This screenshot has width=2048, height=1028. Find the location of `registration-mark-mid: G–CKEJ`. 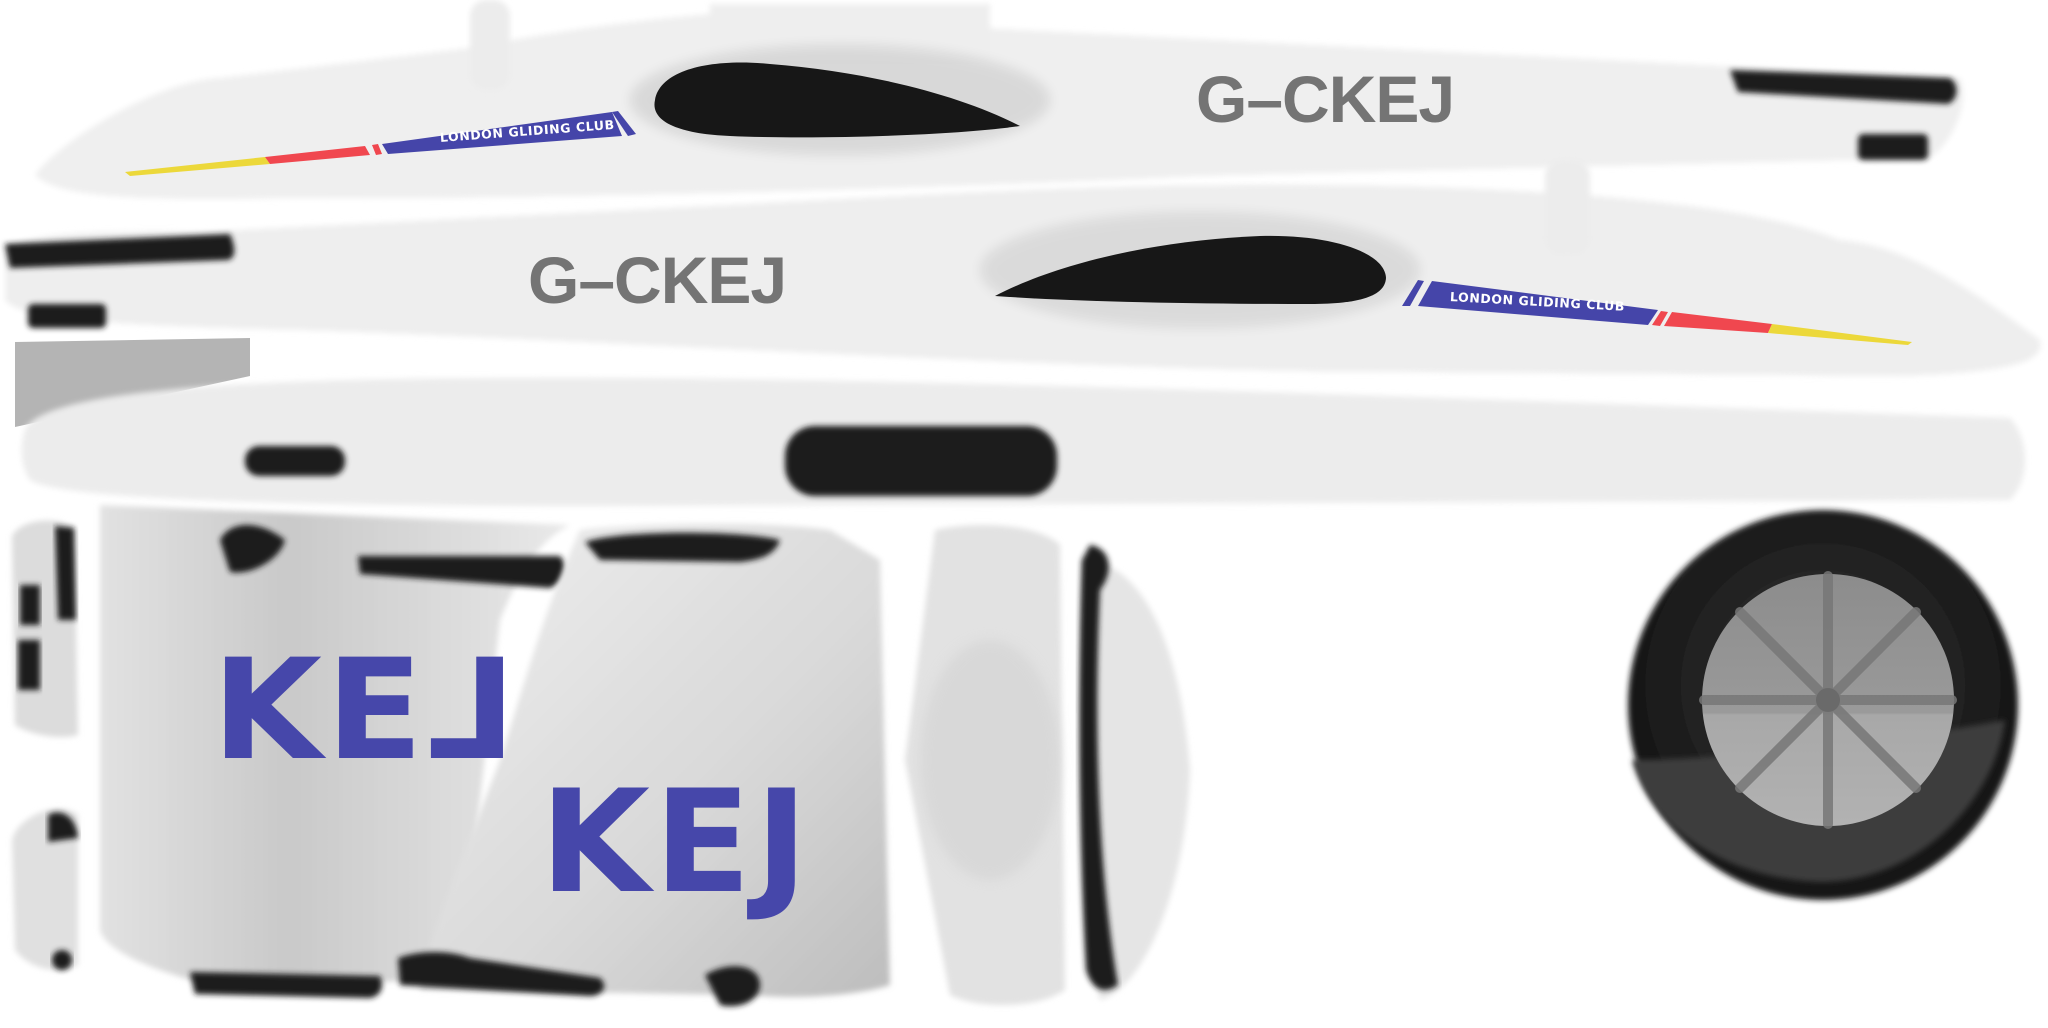

registration-mark-mid: G–CKEJ is located at coordinates (657, 280).